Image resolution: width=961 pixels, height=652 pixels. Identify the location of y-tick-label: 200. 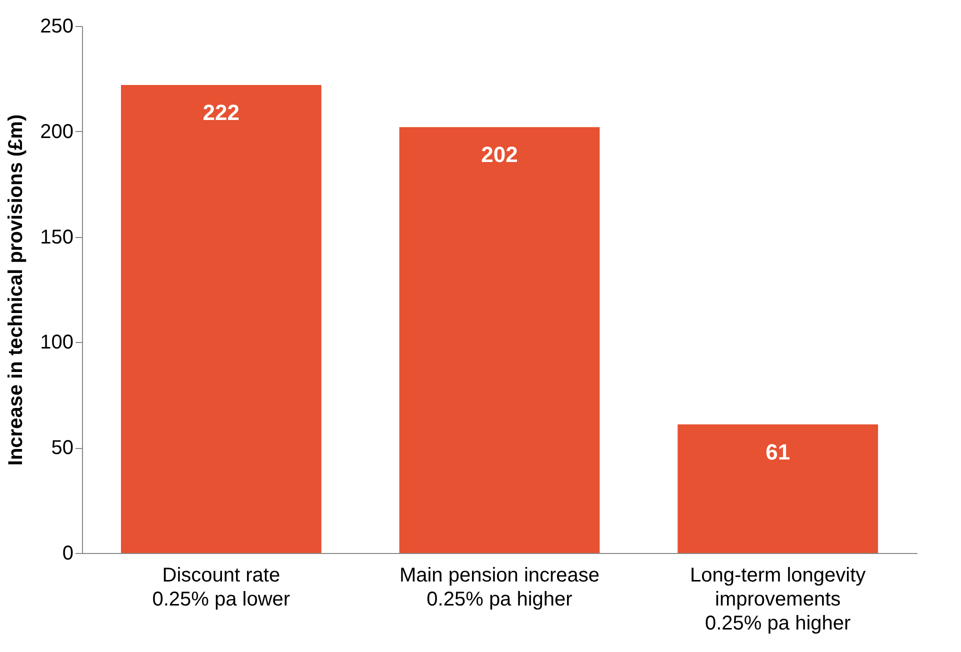
(57, 131).